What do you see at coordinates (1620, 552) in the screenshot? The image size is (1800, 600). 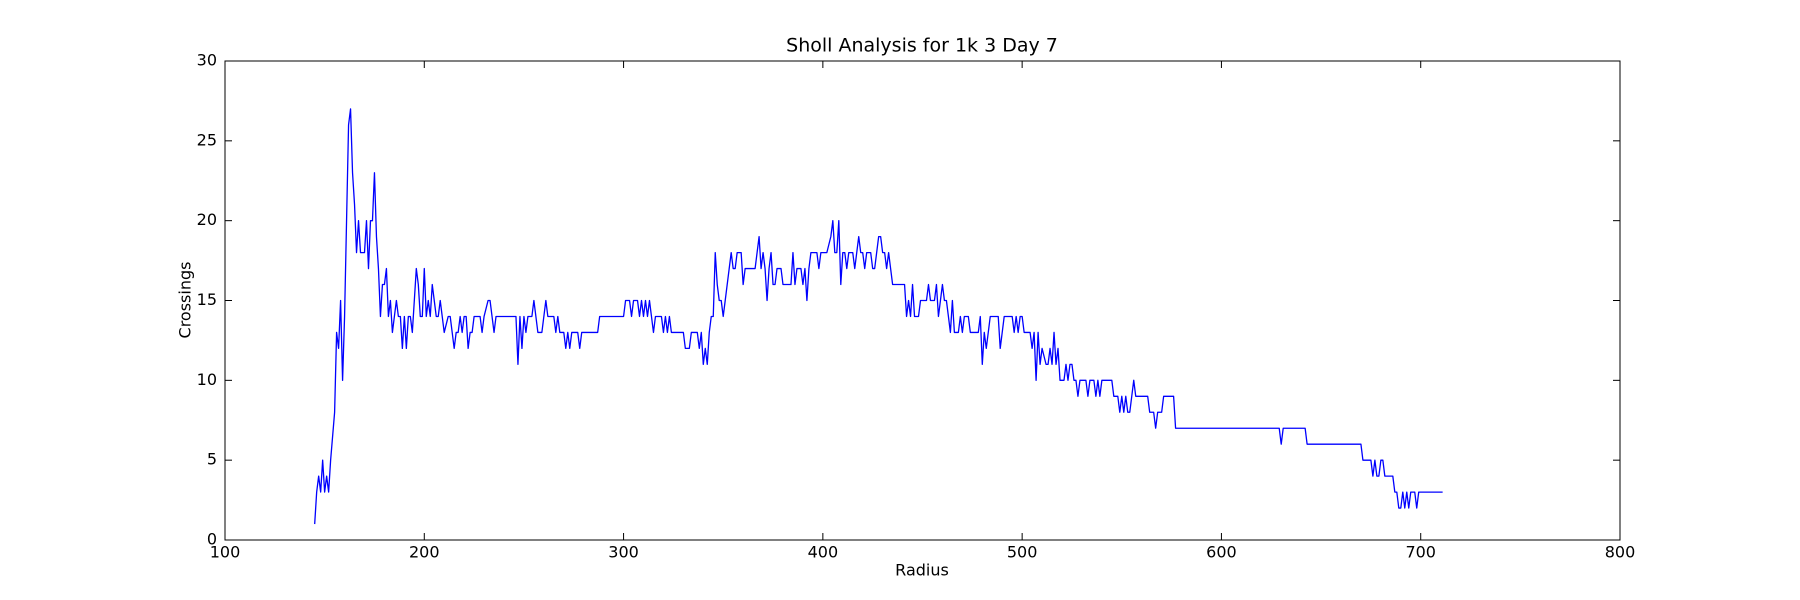 I see `x-tick-label: 800` at bounding box center [1620, 552].